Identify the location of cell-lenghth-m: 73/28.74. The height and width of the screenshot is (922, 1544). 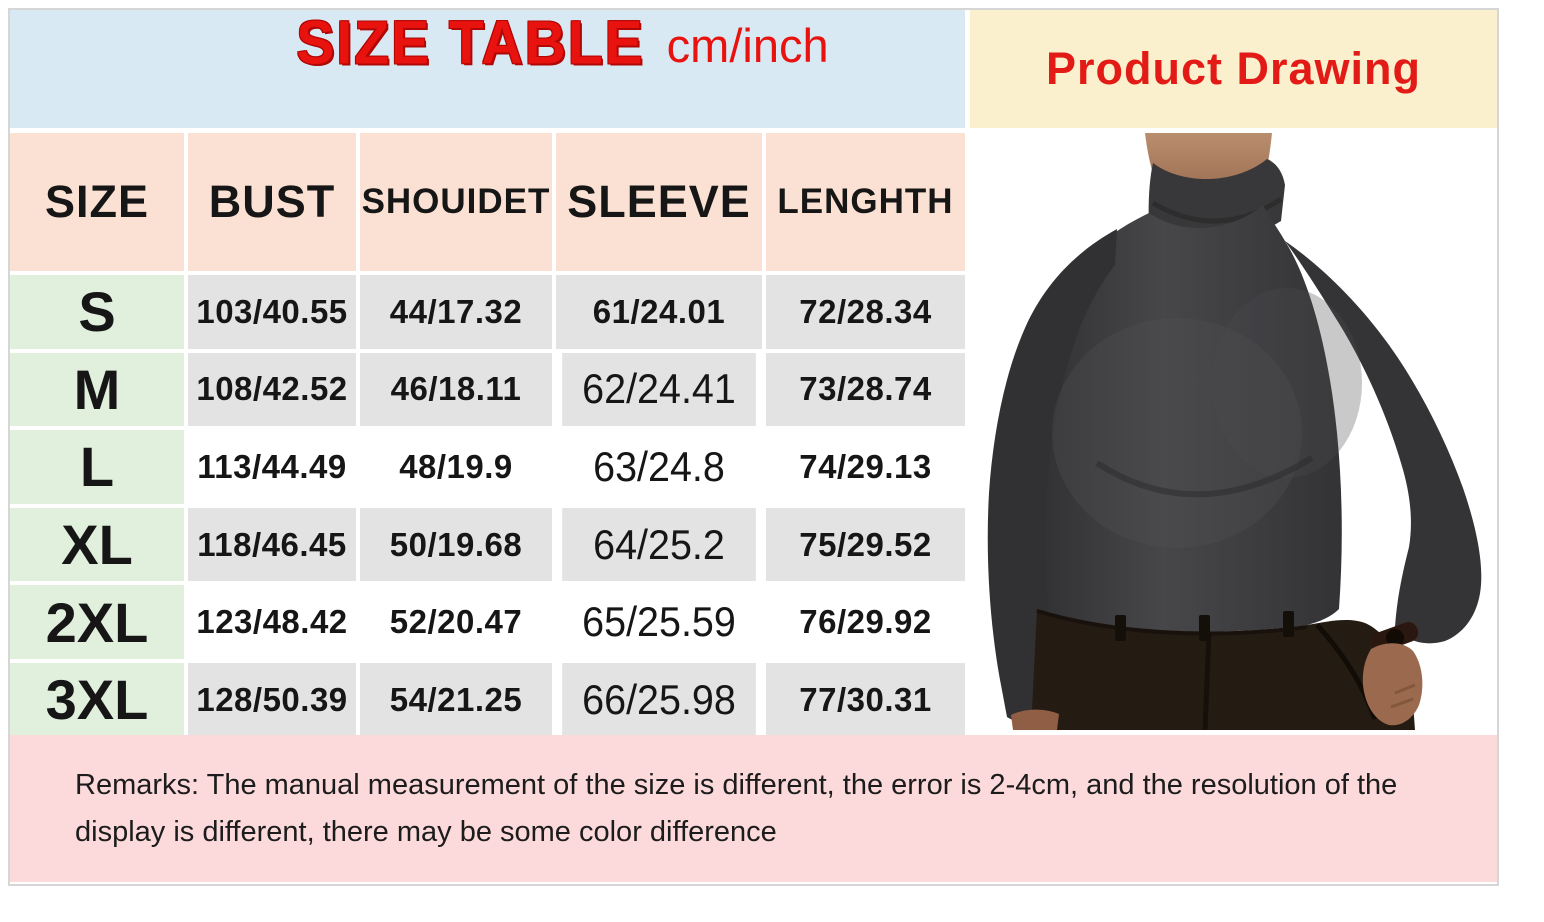
(865, 389).